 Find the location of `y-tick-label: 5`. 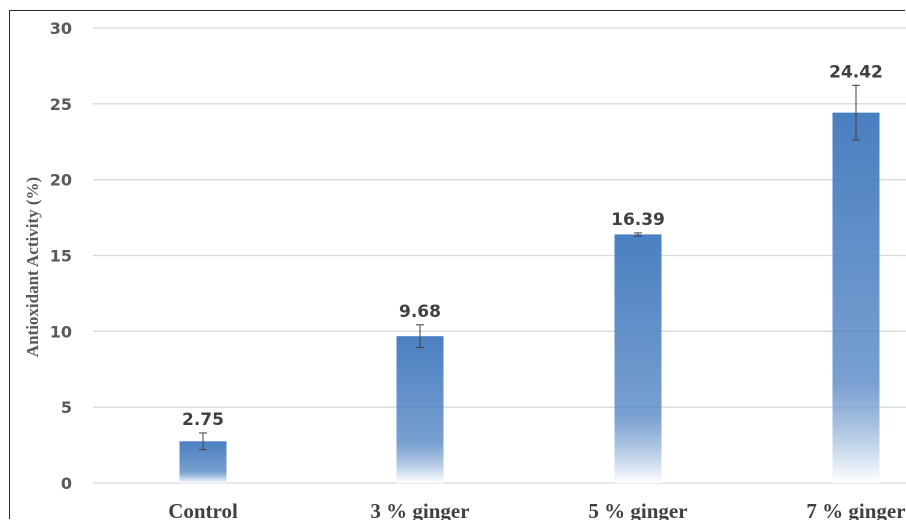

y-tick-label: 5 is located at coordinates (66, 407).